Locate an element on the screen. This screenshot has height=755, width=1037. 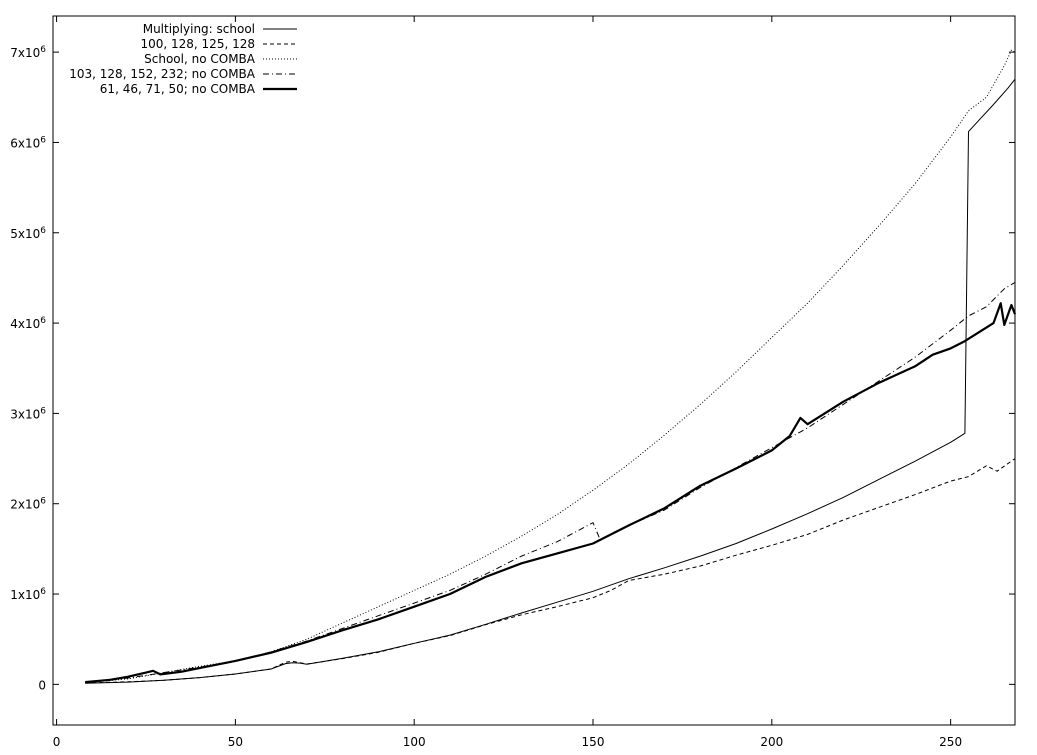
legend-label-4: 103, 128, 152, 232; no COMBA is located at coordinates (162, 74).